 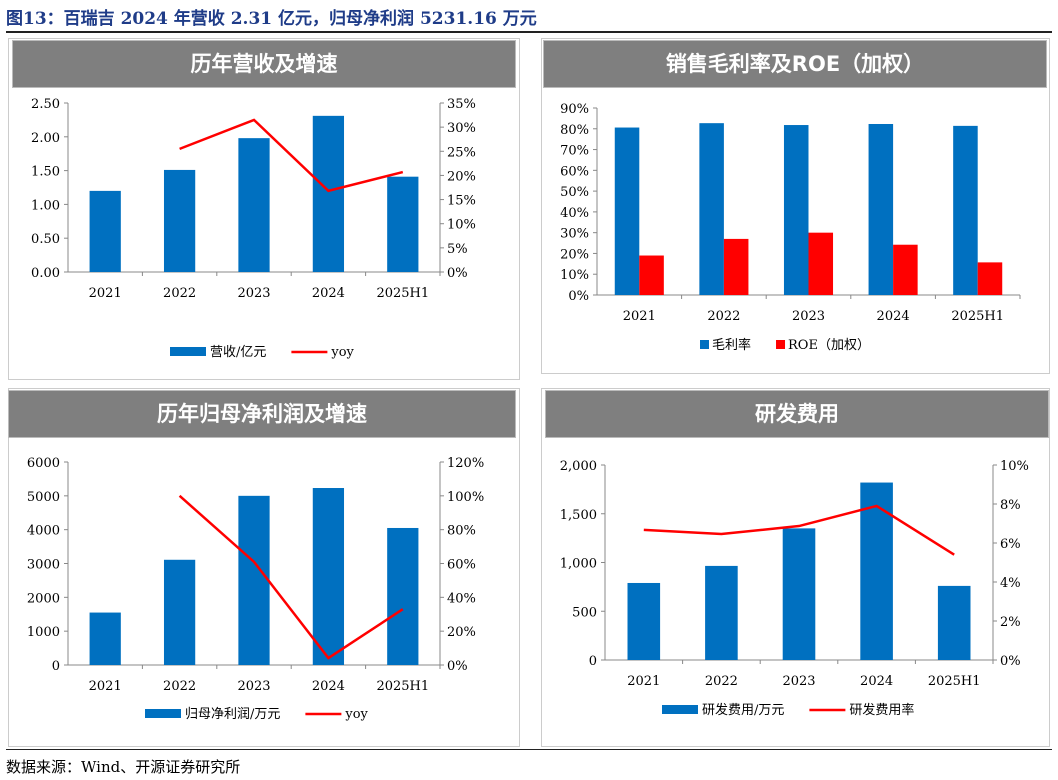 What do you see at coordinates (123, 767) in the screenshot?
I see `source-note: 数据来源：Wind、开源证券研究所` at bounding box center [123, 767].